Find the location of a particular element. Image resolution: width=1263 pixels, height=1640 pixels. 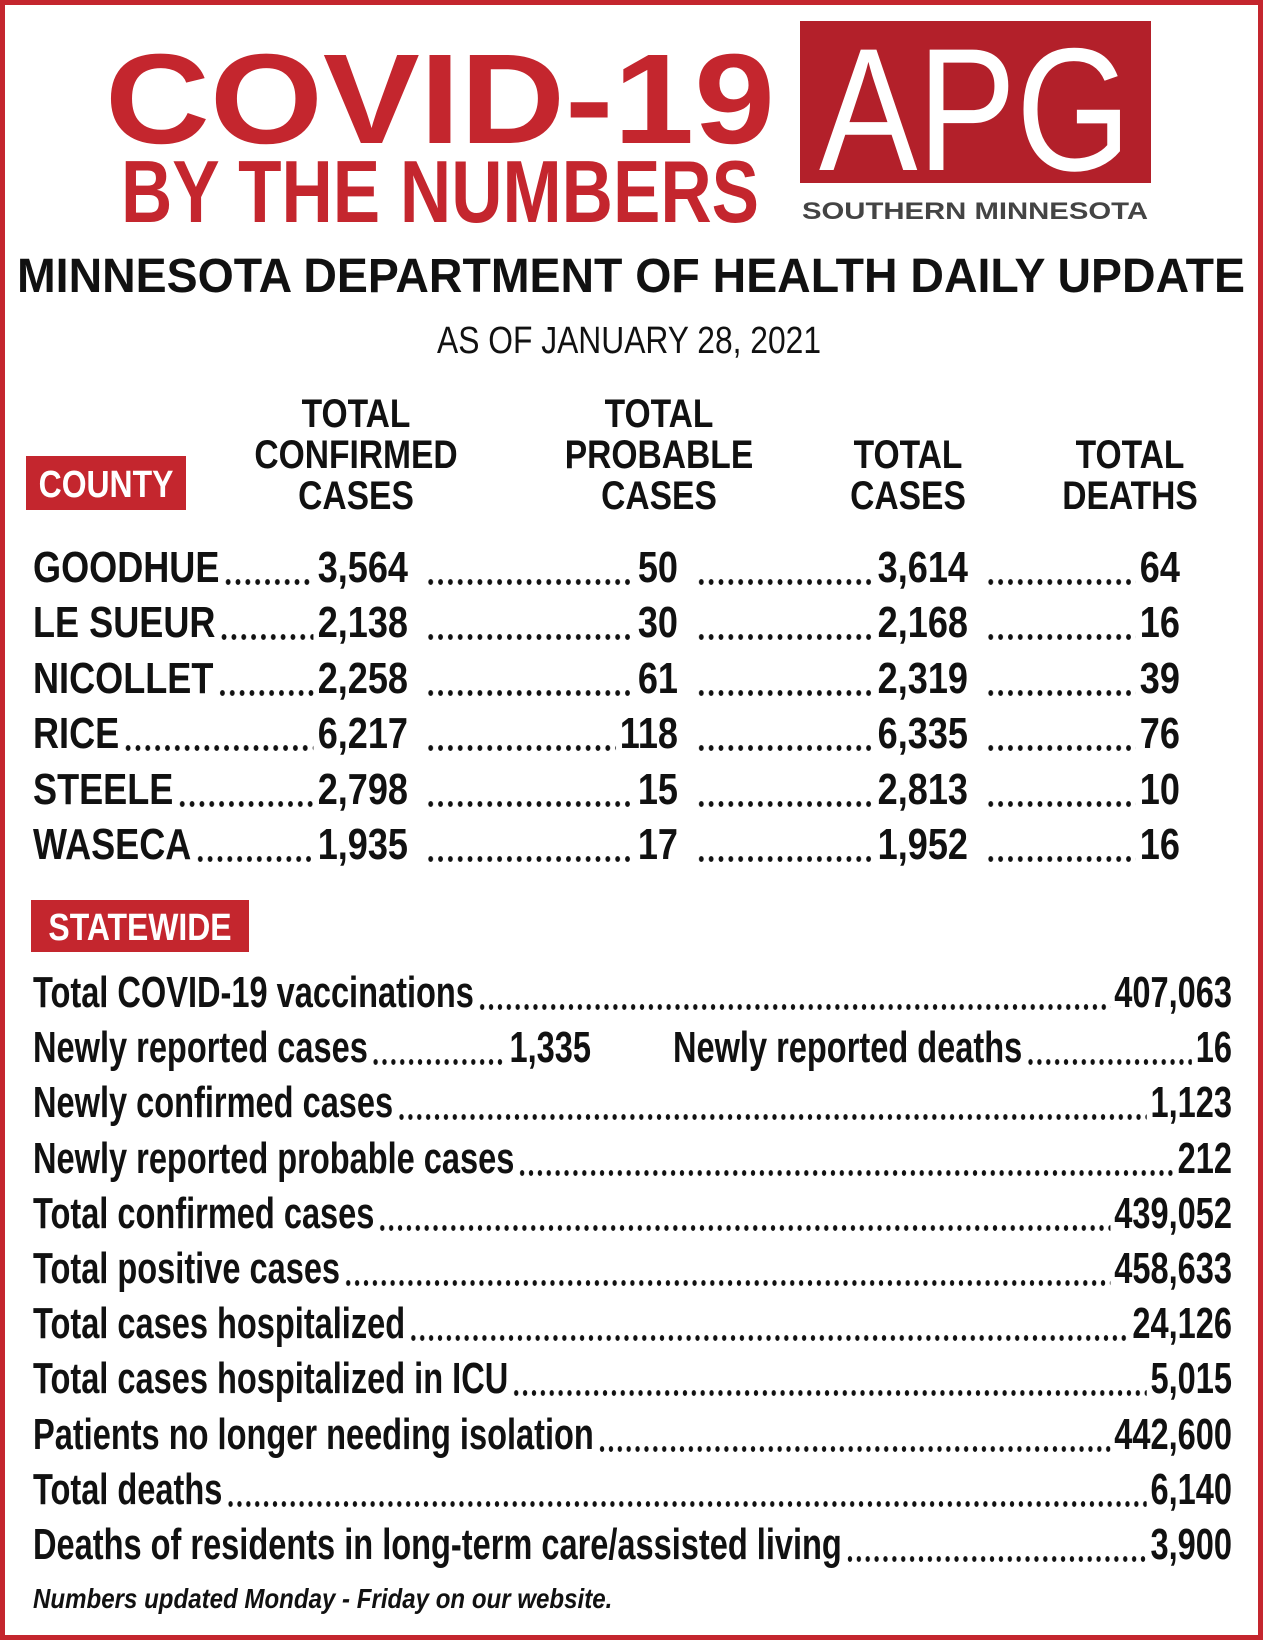

cell-value: 15 is located at coordinates (657, 789).